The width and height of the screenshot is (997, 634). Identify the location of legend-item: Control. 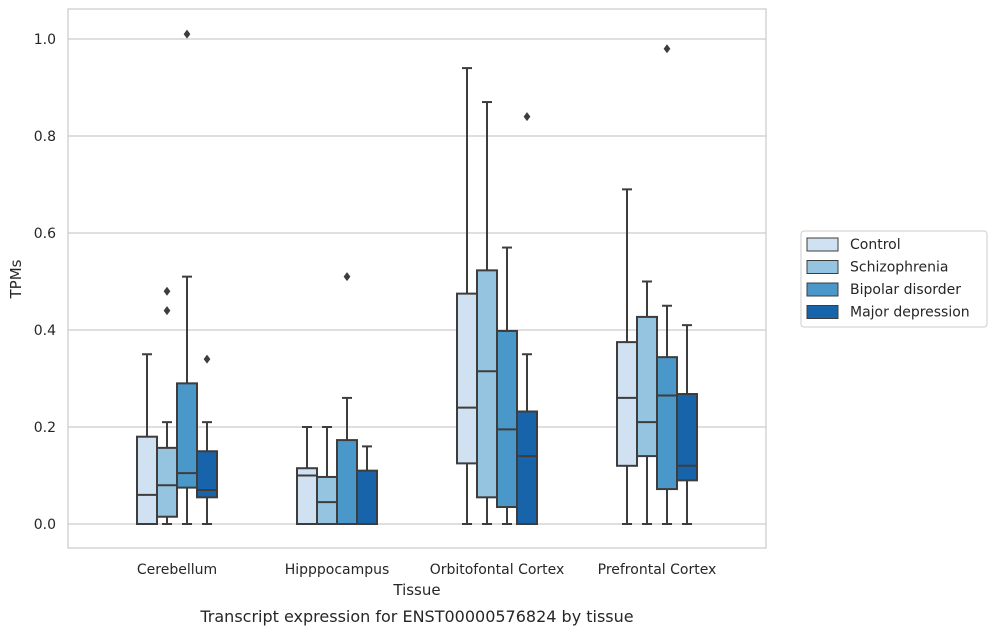
(853, 245).